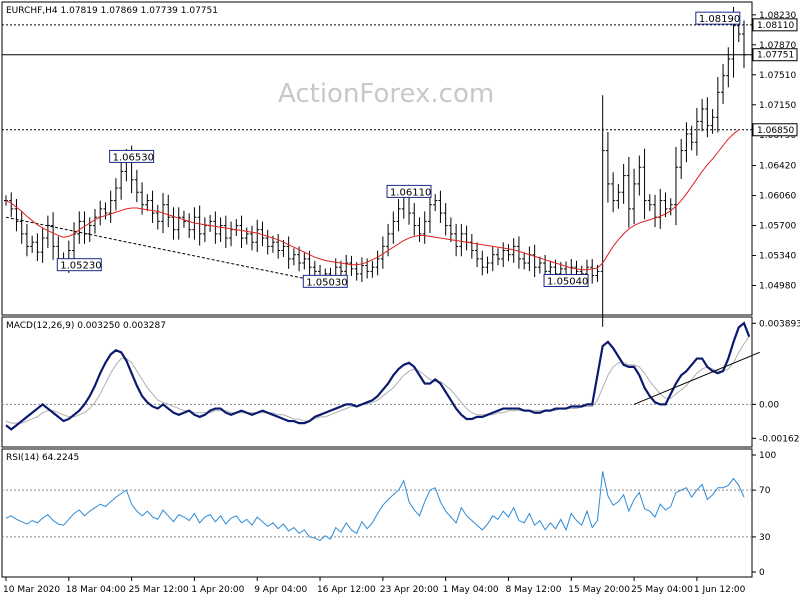 This screenshot has height=600, width=800. I want to click on rsi-tick-label: 30, so click(765, 538).